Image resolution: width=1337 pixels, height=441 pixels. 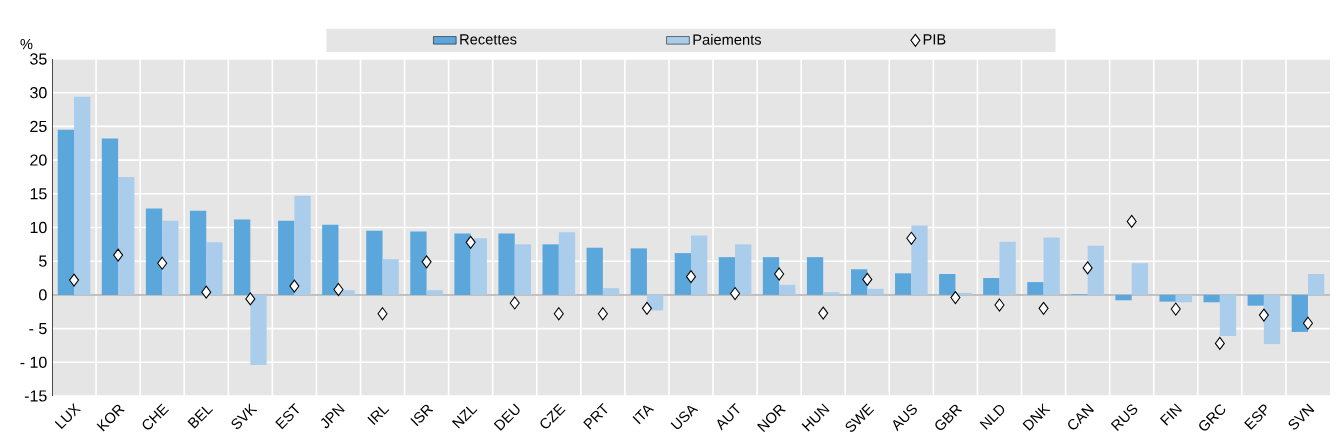 I want to click on y-tick-label: 35, so click(x=38, y=59).